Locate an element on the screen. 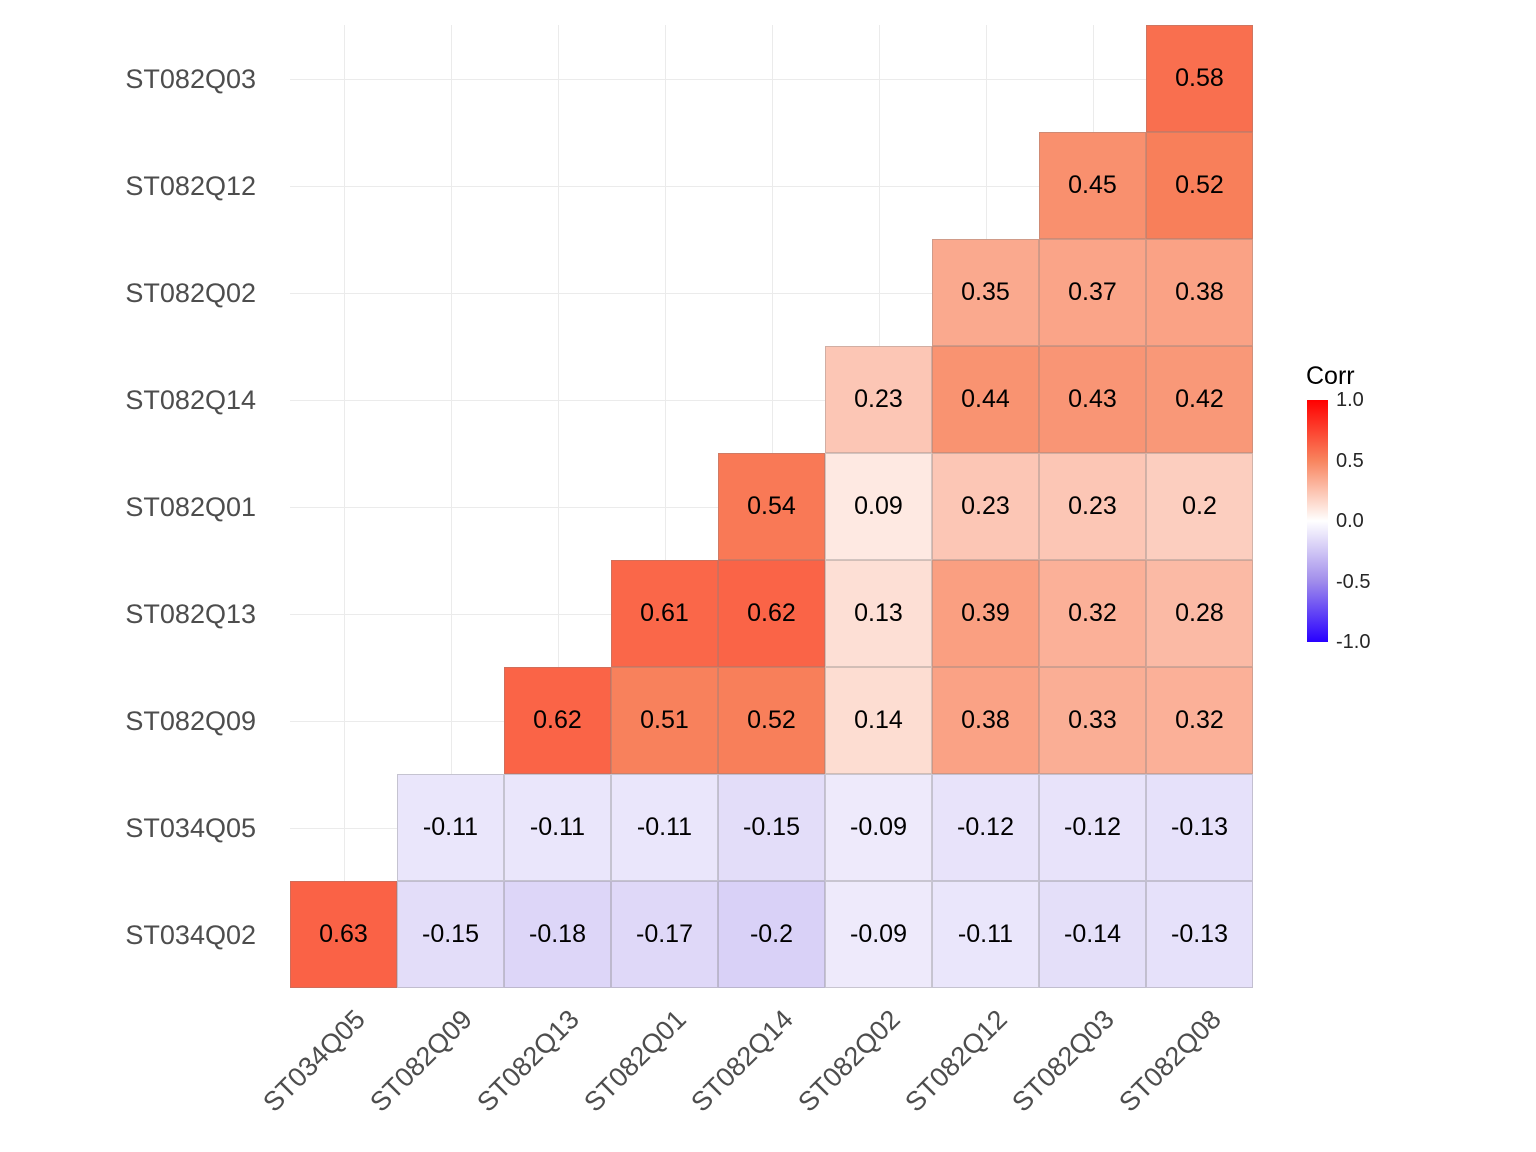  cell-value: -0.17 is located at coordinates (664, 934).